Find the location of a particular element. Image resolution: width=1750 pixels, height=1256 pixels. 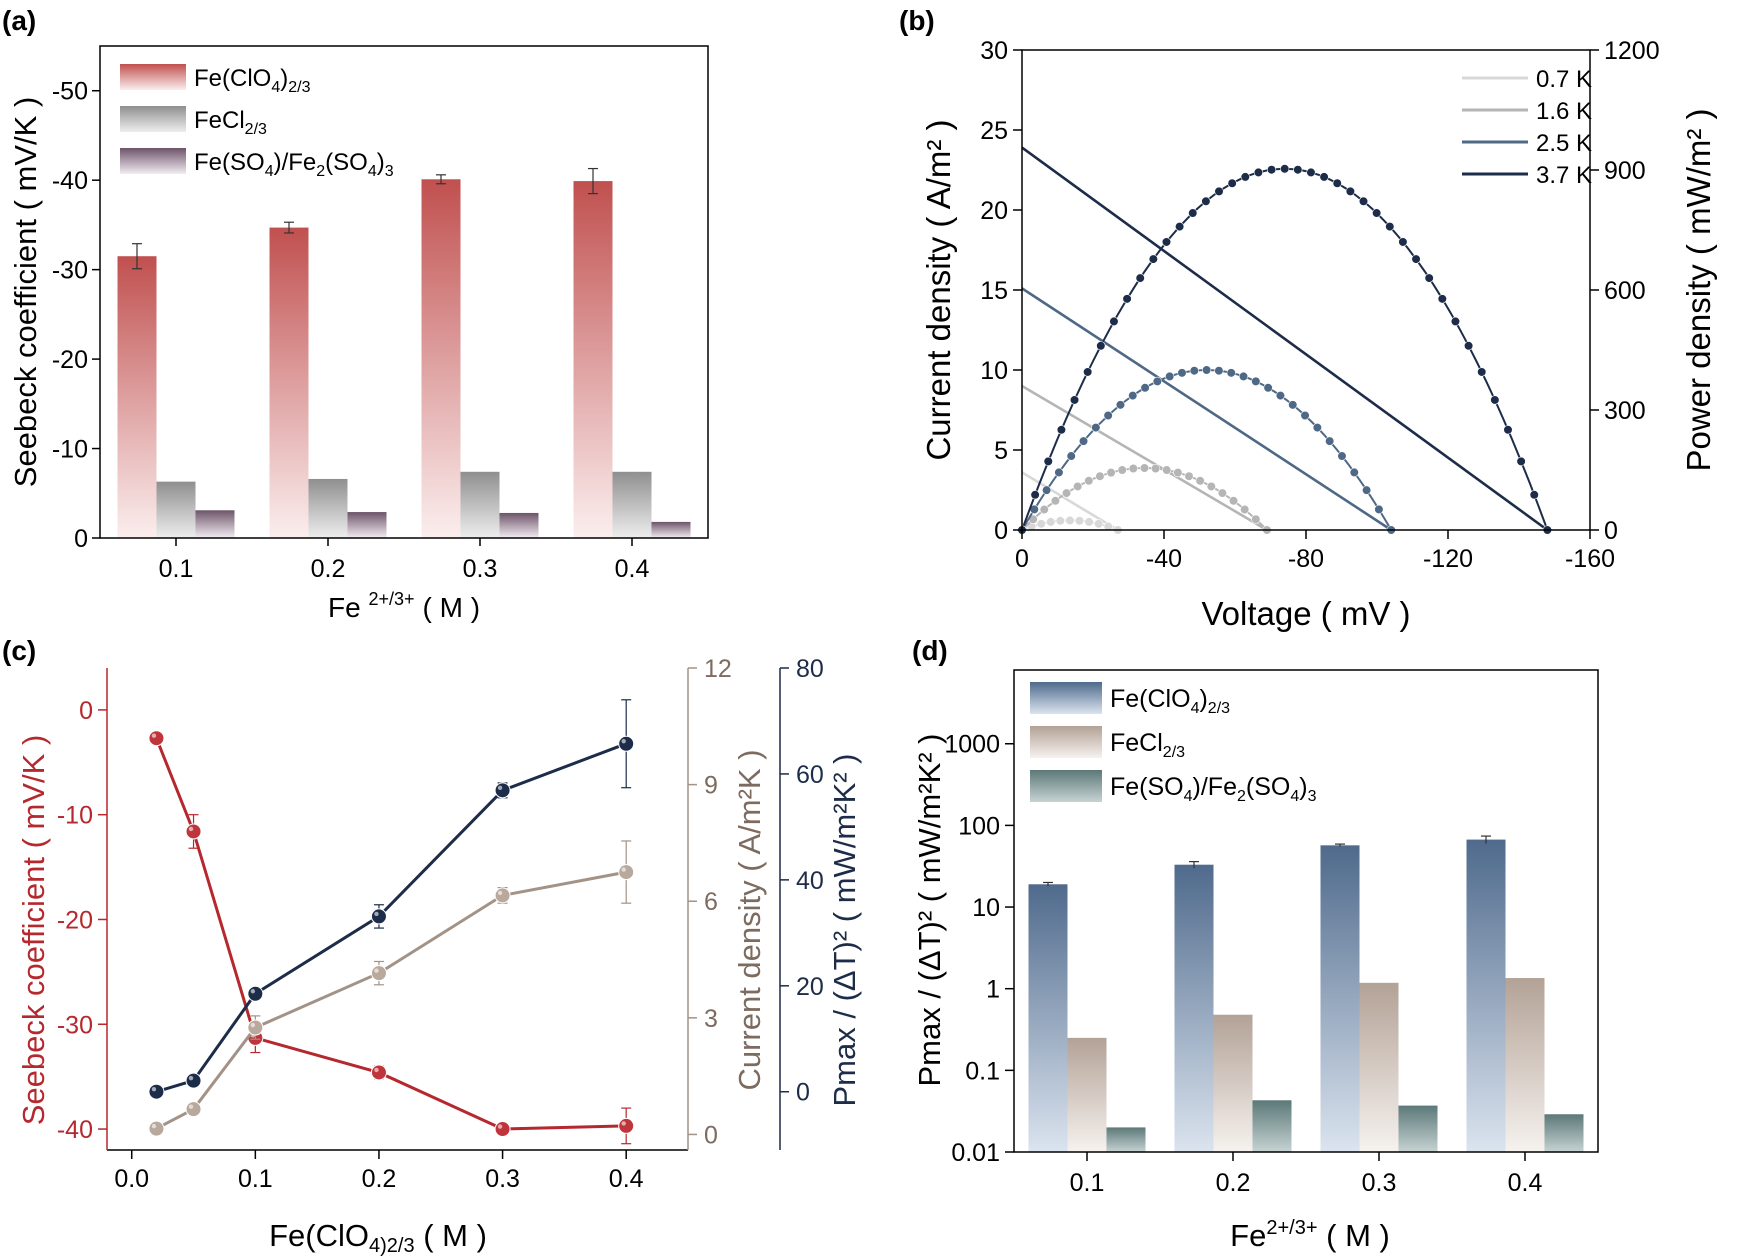

panel-b-plot-frame is located at coordinates (1306, 290).